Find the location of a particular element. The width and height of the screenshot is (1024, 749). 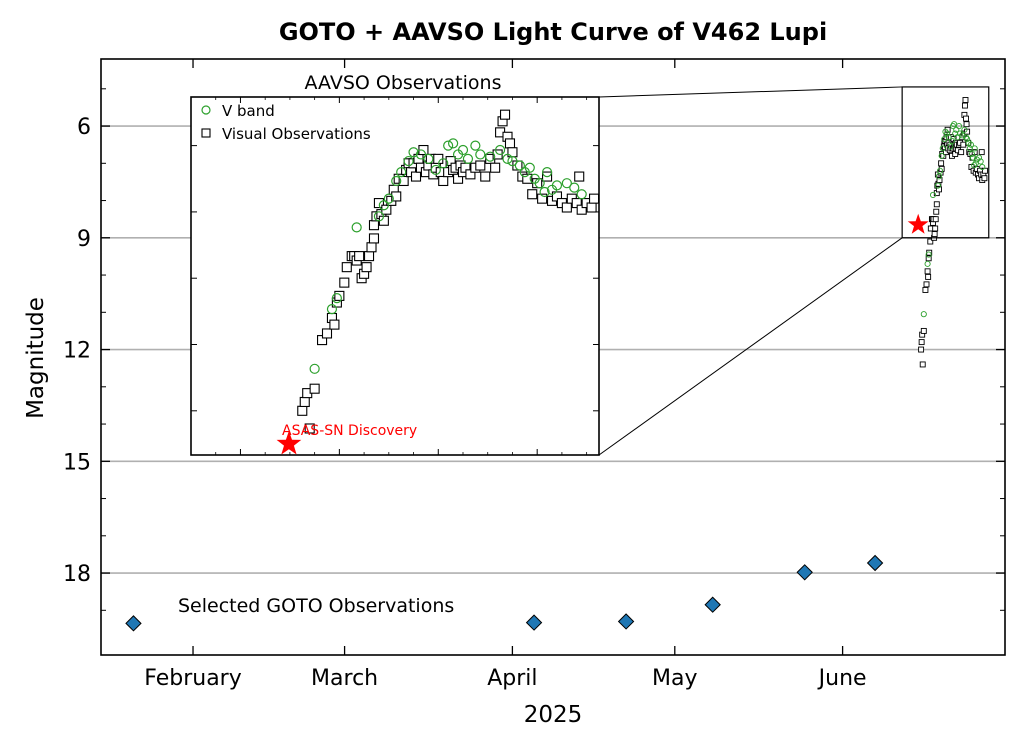

x-tick-label: March is located at coordinates (344, 678).